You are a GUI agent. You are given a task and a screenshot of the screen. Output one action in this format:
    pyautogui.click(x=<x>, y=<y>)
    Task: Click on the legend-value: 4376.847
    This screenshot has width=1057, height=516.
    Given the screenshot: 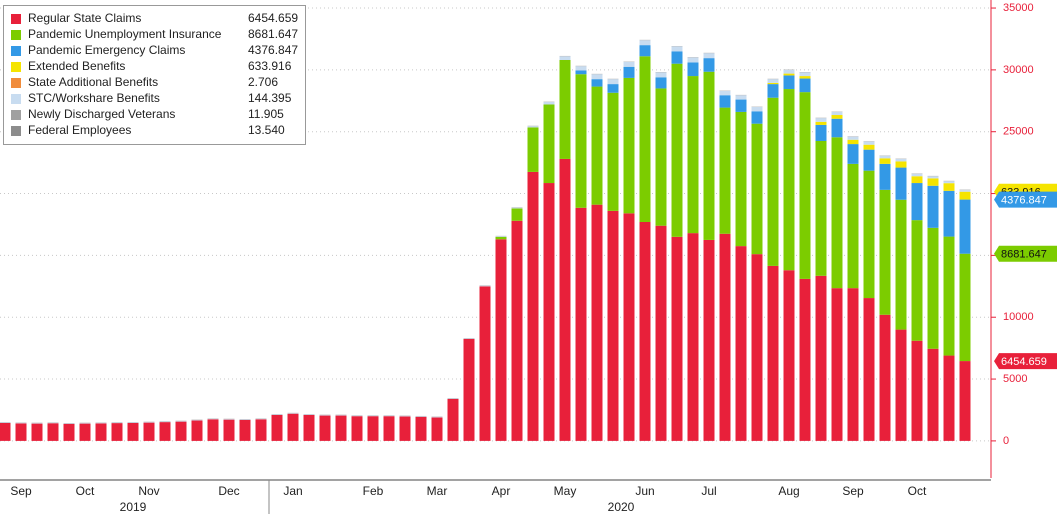 What is the action you would take?
    pyautogui.click(x=273, y=50)
    